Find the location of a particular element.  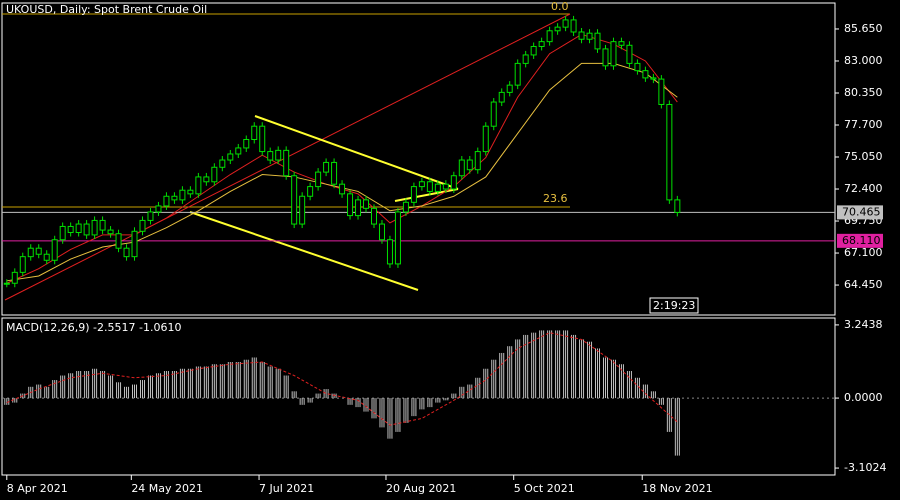

y-tick-label: 72.400 is located at coordinates (863, 188).